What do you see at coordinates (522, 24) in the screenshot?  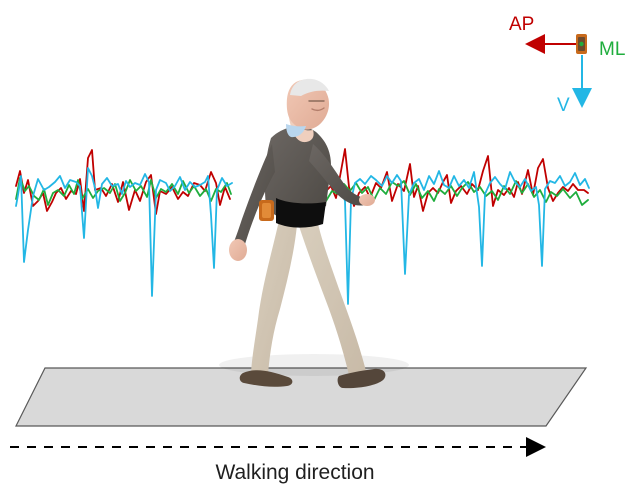 I see `ap-axis-label: AP` at bounding box center [522, 24].